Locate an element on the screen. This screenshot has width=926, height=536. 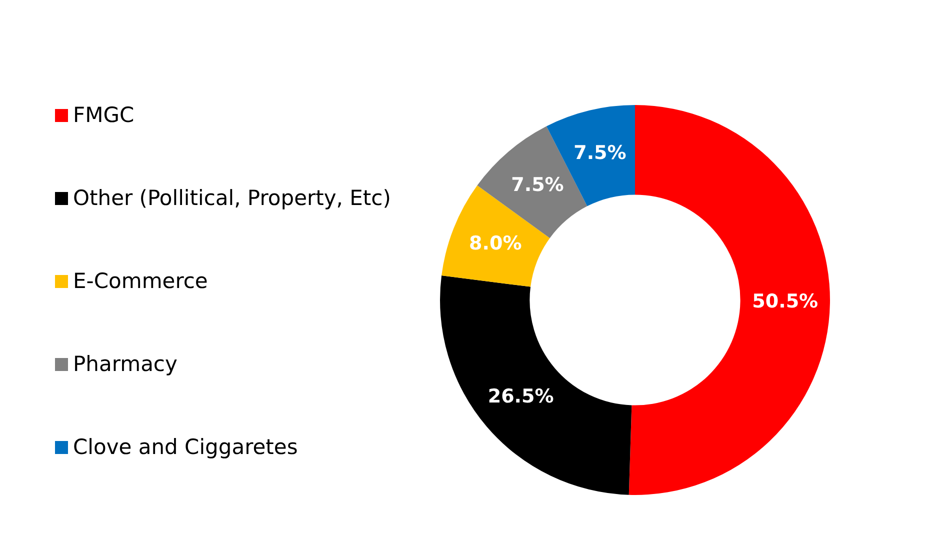
data-label: 8.0% is located at coordinates (495, 243).